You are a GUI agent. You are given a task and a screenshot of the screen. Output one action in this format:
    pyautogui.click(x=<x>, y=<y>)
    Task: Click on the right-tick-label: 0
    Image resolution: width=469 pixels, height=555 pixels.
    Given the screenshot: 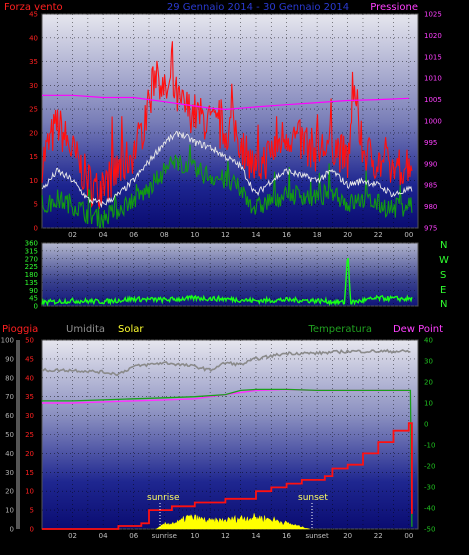 What is the action you would take?
    pyautogui.click(x=426, y=425)
    